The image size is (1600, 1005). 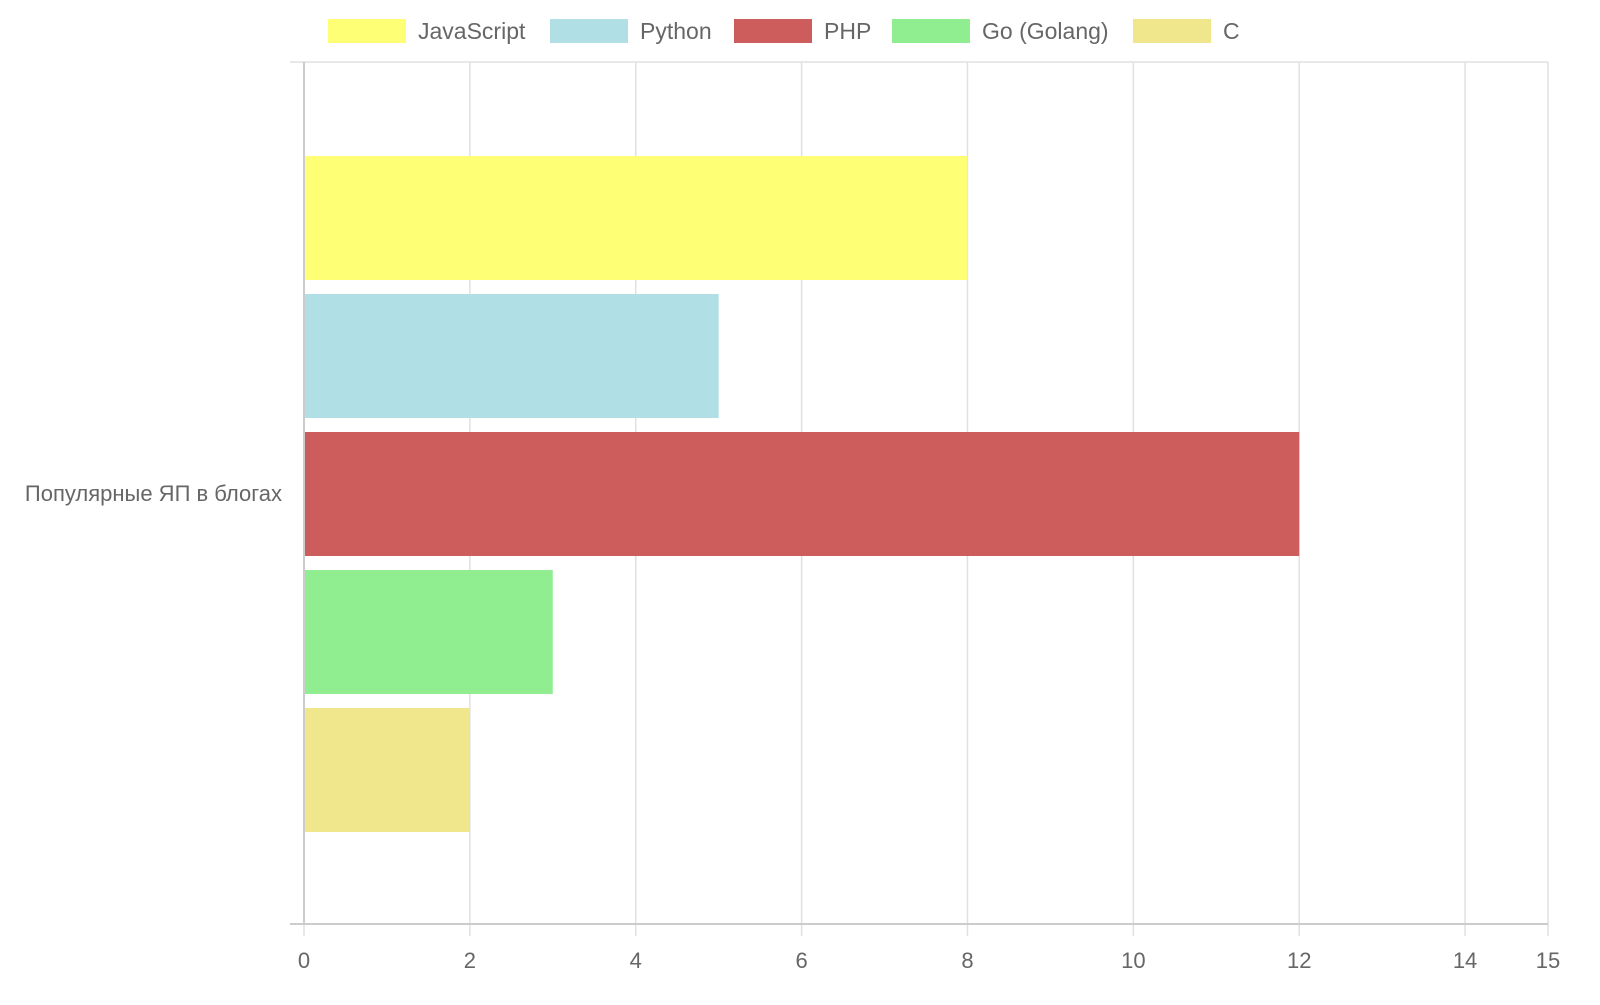 I want to click on bar-c, so click(x=387, y=770).